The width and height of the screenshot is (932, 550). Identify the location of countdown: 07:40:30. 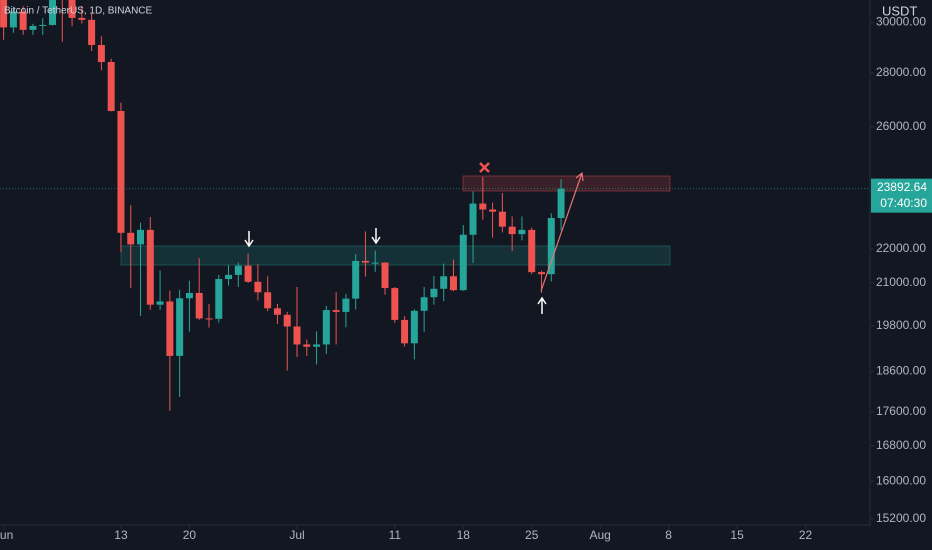
(903, 203).